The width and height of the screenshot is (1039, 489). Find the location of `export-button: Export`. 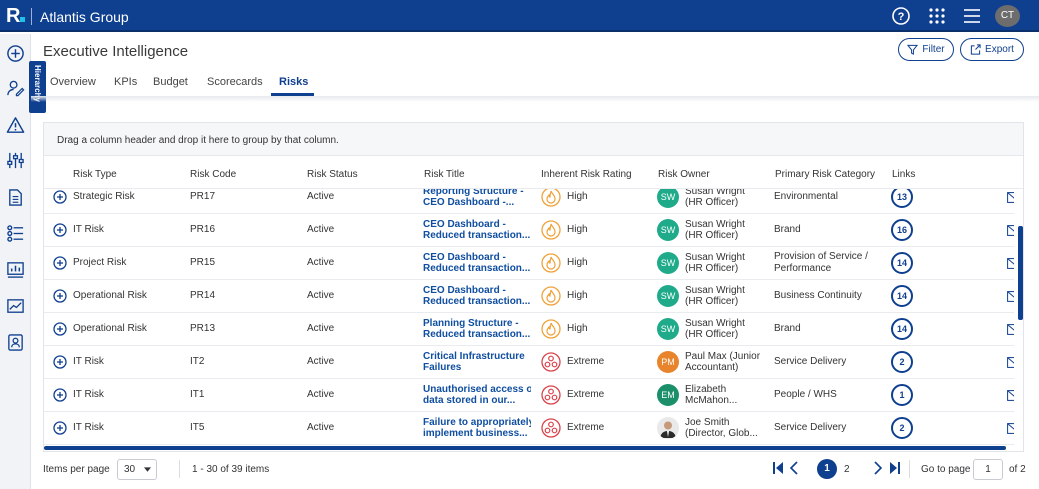

export-button: Export is located at coordinates (992, 49).